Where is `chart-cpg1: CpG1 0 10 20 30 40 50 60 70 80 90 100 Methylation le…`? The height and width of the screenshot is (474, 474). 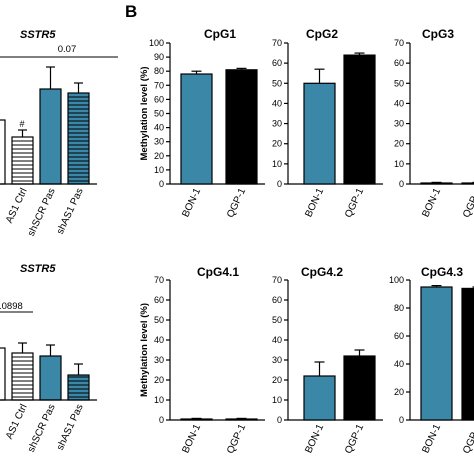 chart-cpg1: CpG1 0 10 20 30 40 50 60 70 80 90 100 Methylation le… is located at coordinates (202, 123).